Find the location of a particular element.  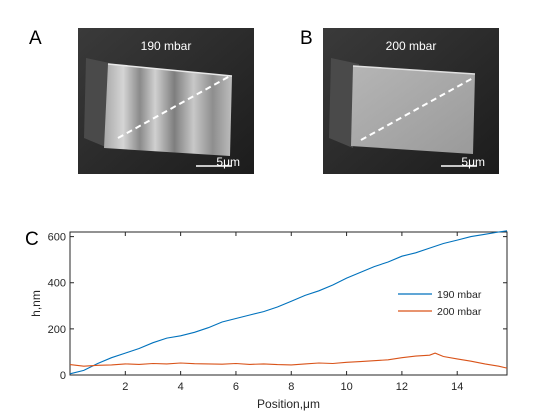

panel-label-c: C is located at coordinates (32, 239).